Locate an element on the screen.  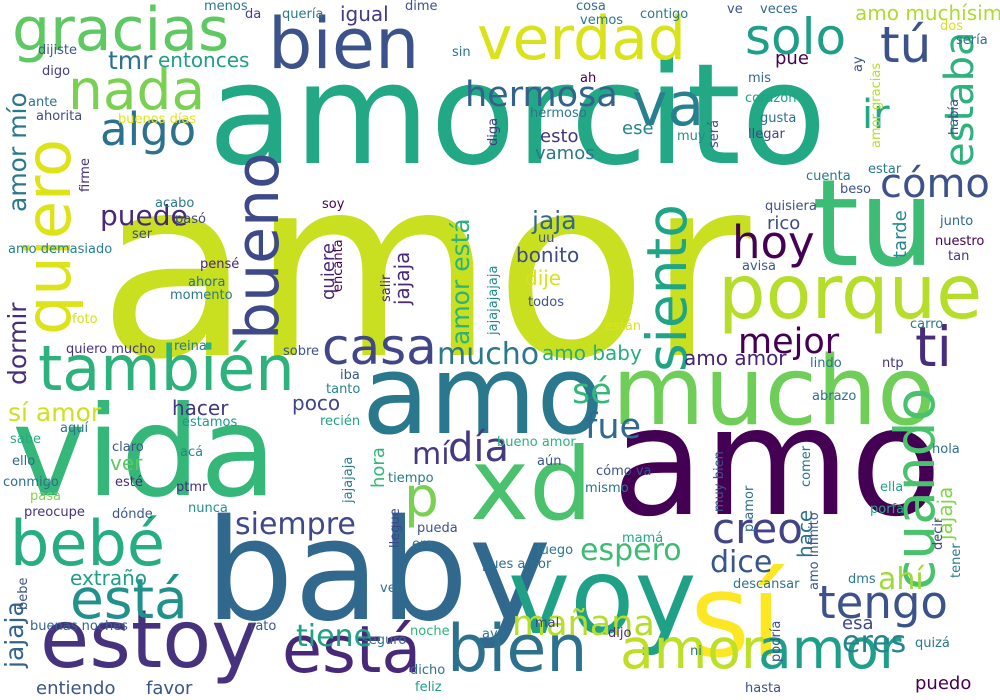
word-tiempo: tiempo is located at coordinates (411, 478).